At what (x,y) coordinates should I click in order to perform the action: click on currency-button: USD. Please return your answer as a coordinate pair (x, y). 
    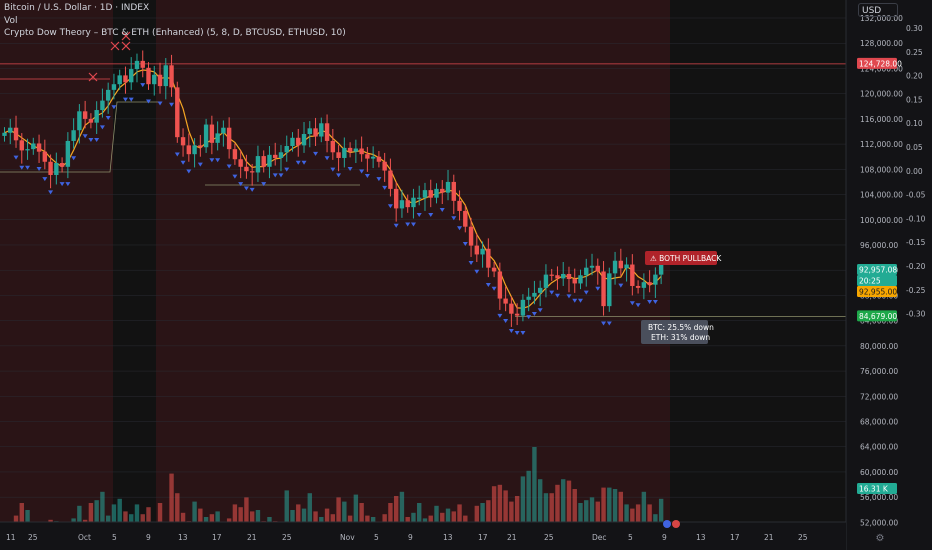
    Looking at the image, I should click on (878, 10).